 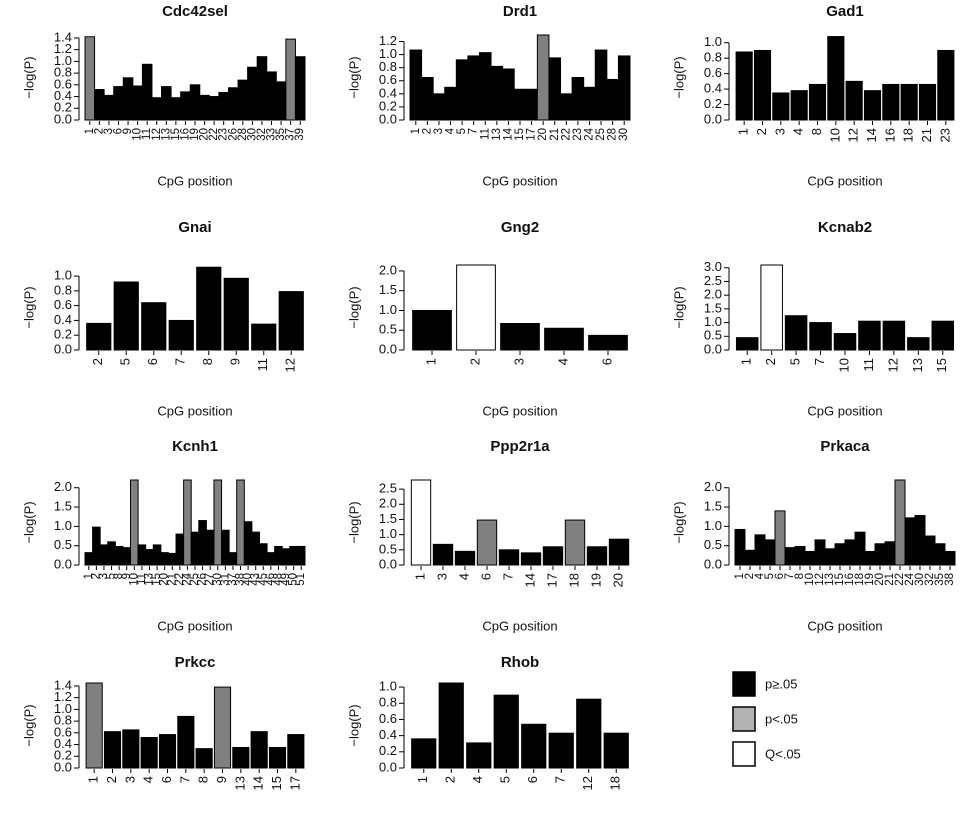 I want to click on x-tick-label: 22, so click(x=900, y=579).